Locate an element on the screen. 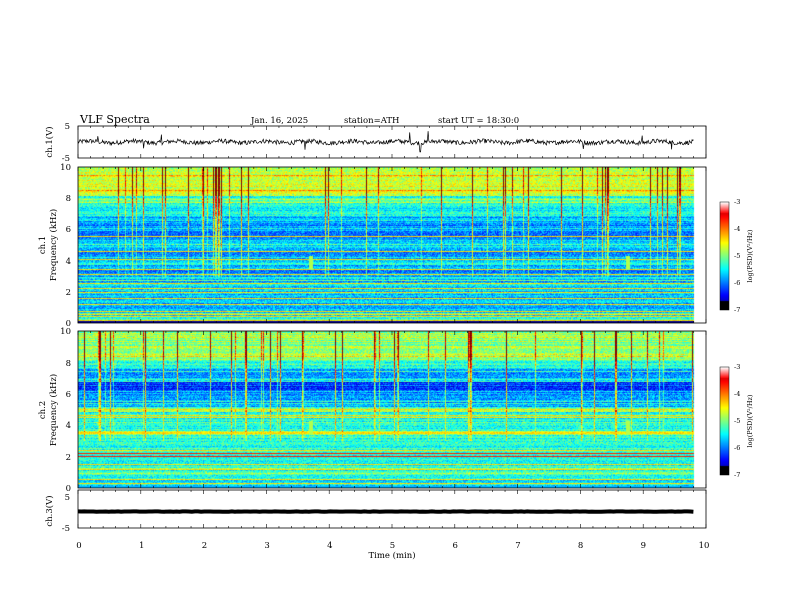 This screenshot has width=792, height=612. ch1-waveform-panel: 5 -5 ch.1(V) is located at coordinates (375, 143).